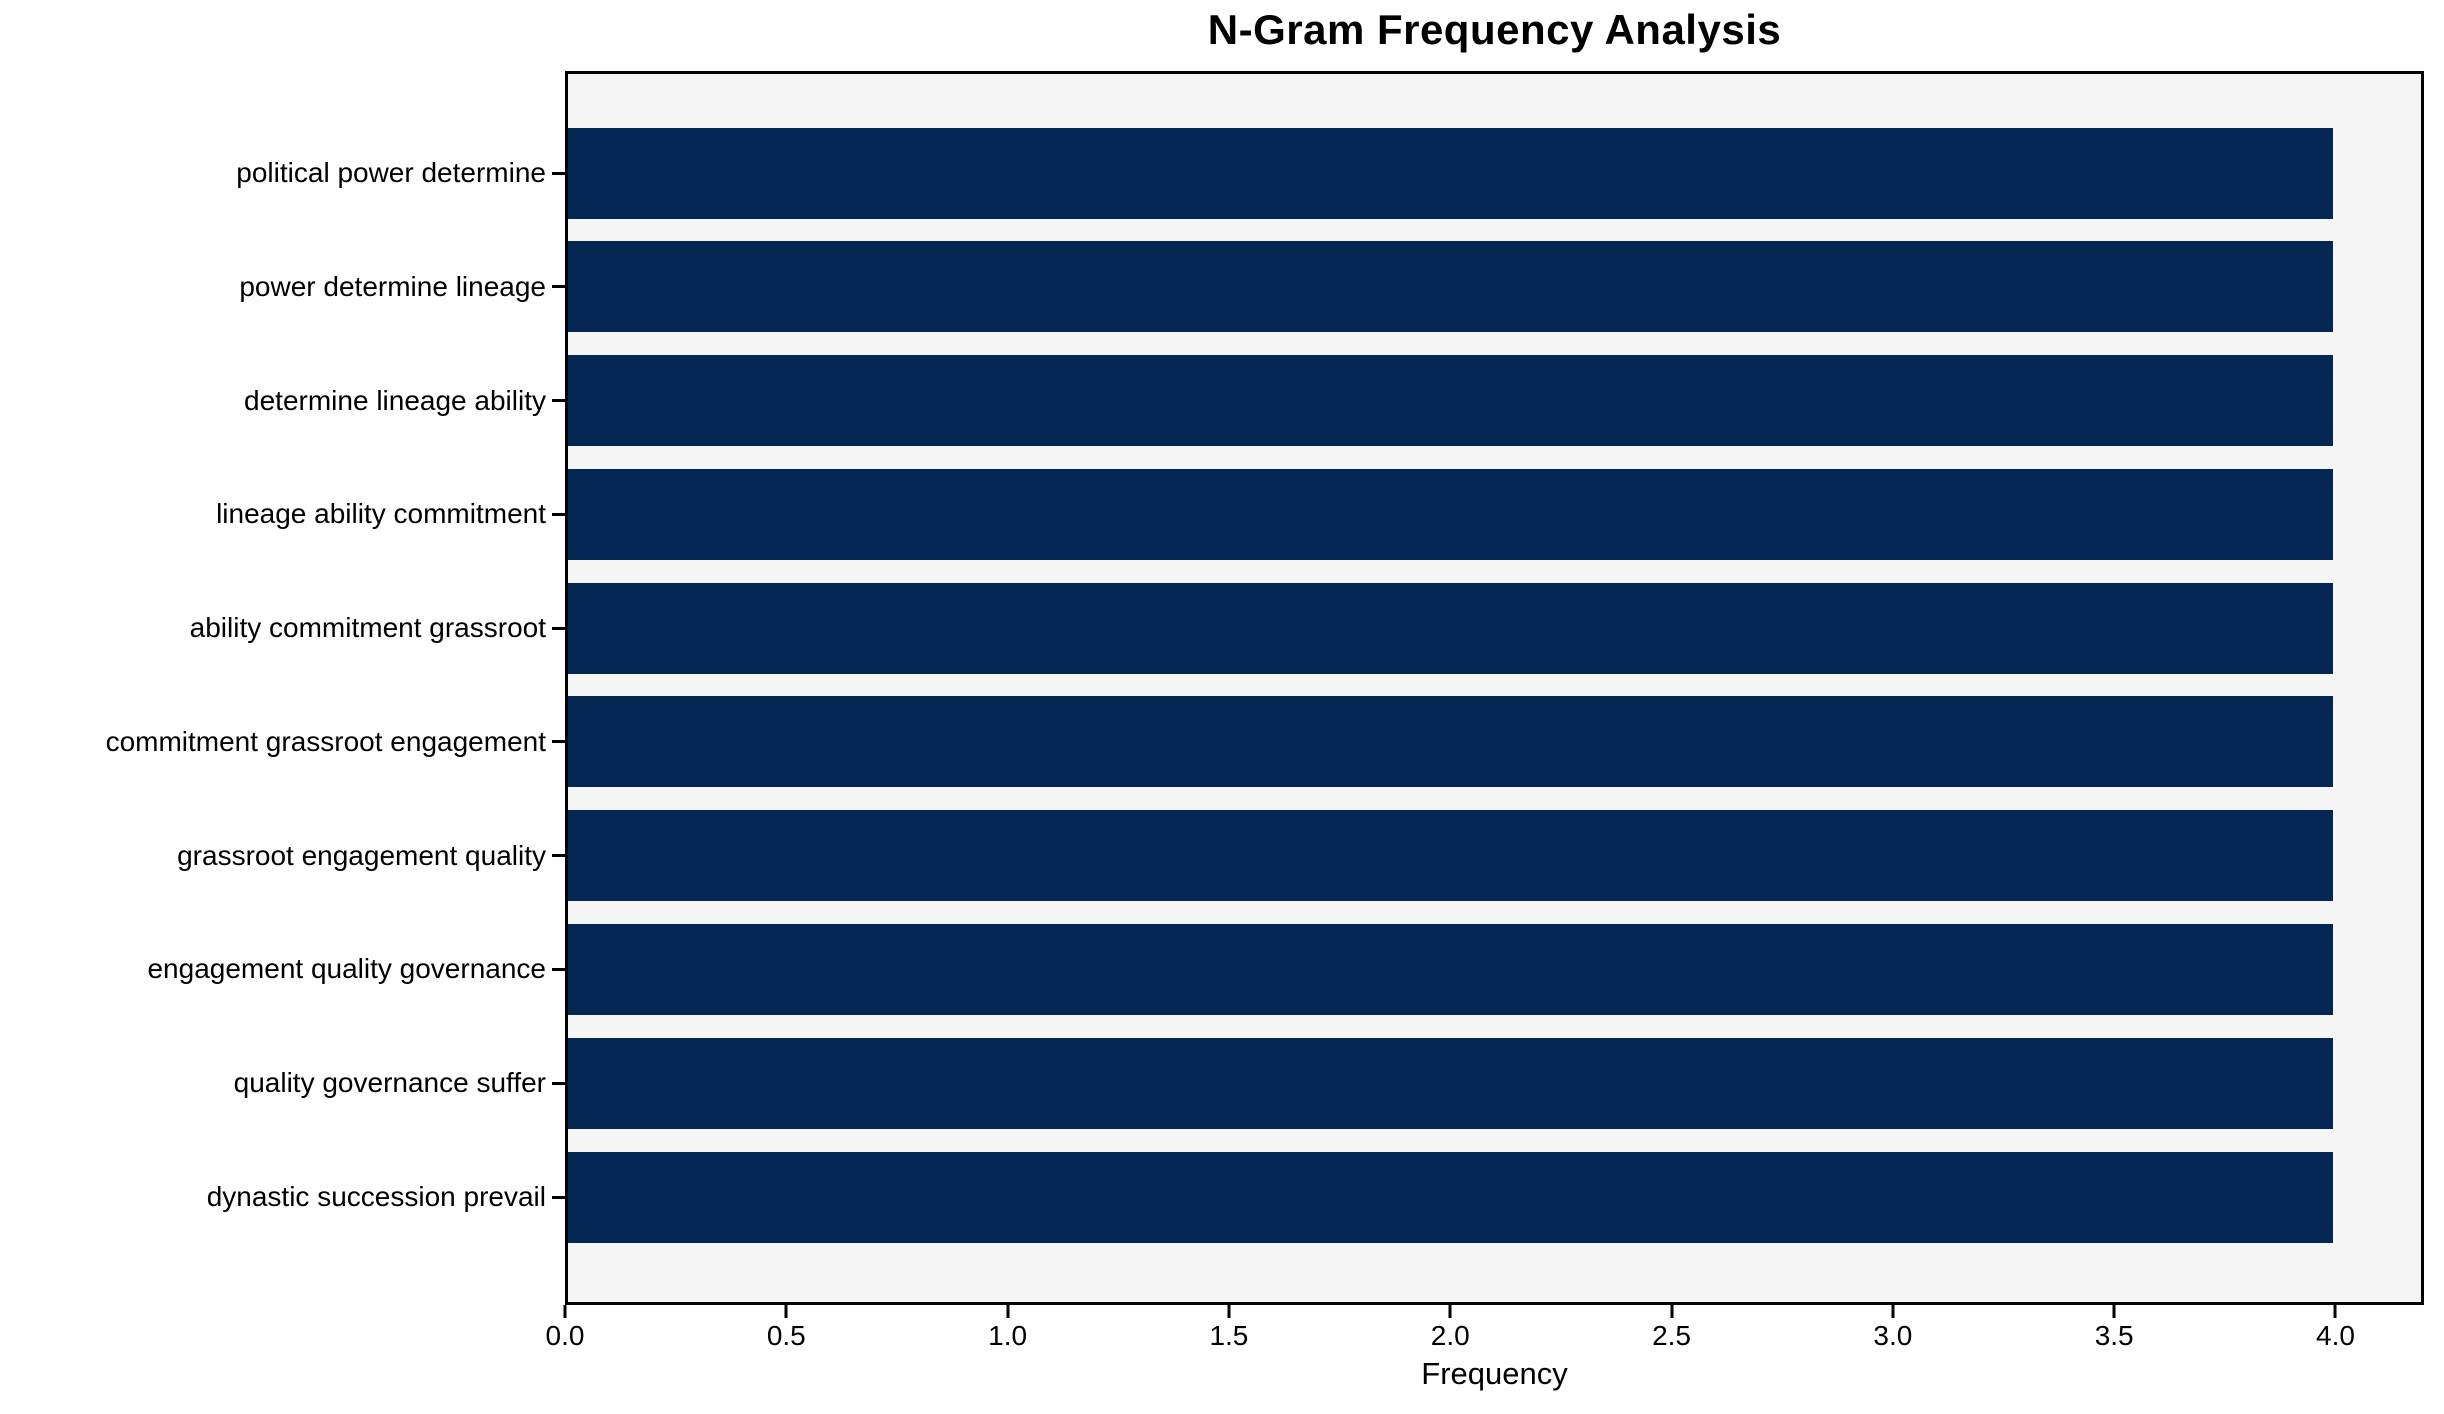  Describe the element at coordinates (565, 1335) in the screenshot. I see `x-tick-label: 0.0` at that location.